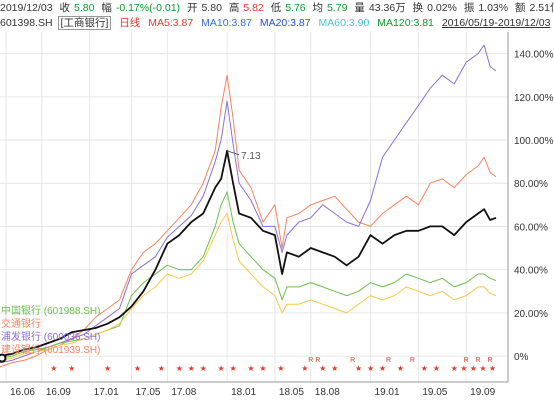 The width and height of the screenshot is (554, 400). I want to click on event-markers: ★ ★ ★ ★ ★ ★ ★ ★ ★ ★ ★ ★ ★ ★ ★ ★ ★ ★ ★ ★ ★ ★ ★ ★ ★ ★ ★R R R R R R R R, so click(273, 365).